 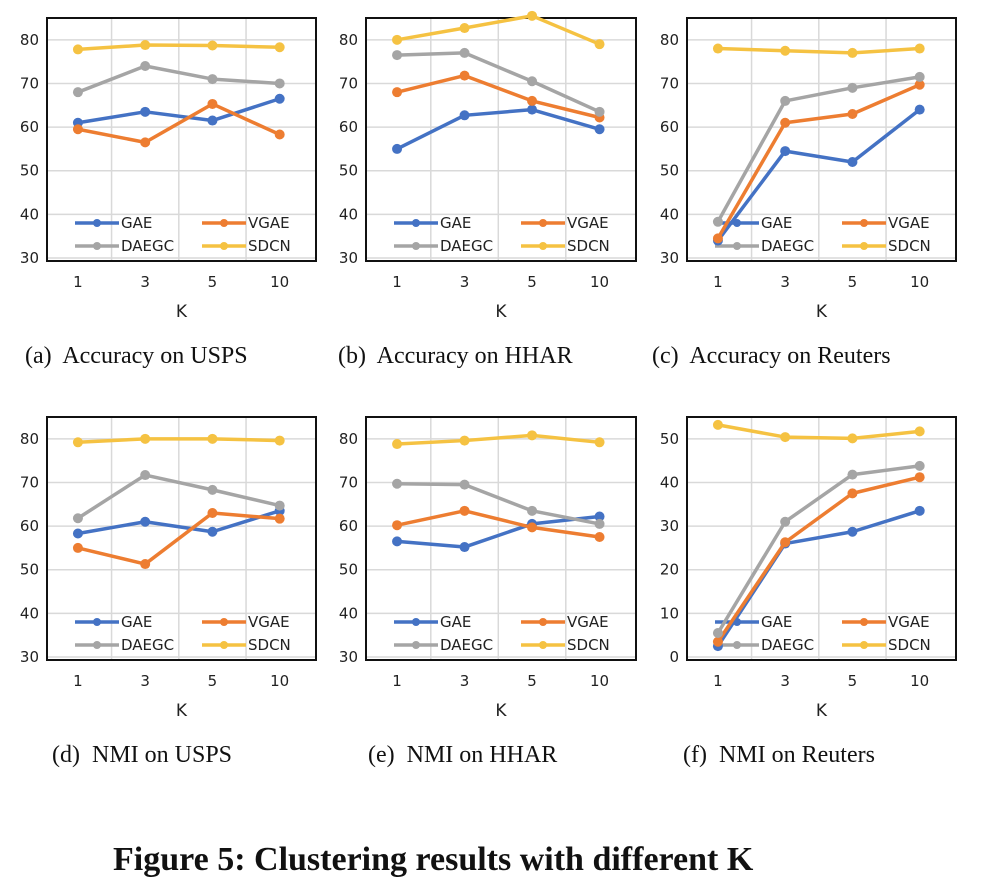 What do you see at coordinates (674, 657) in the screenshot?
I see `y-tick-label: 0` at bounding box center [674, 657].